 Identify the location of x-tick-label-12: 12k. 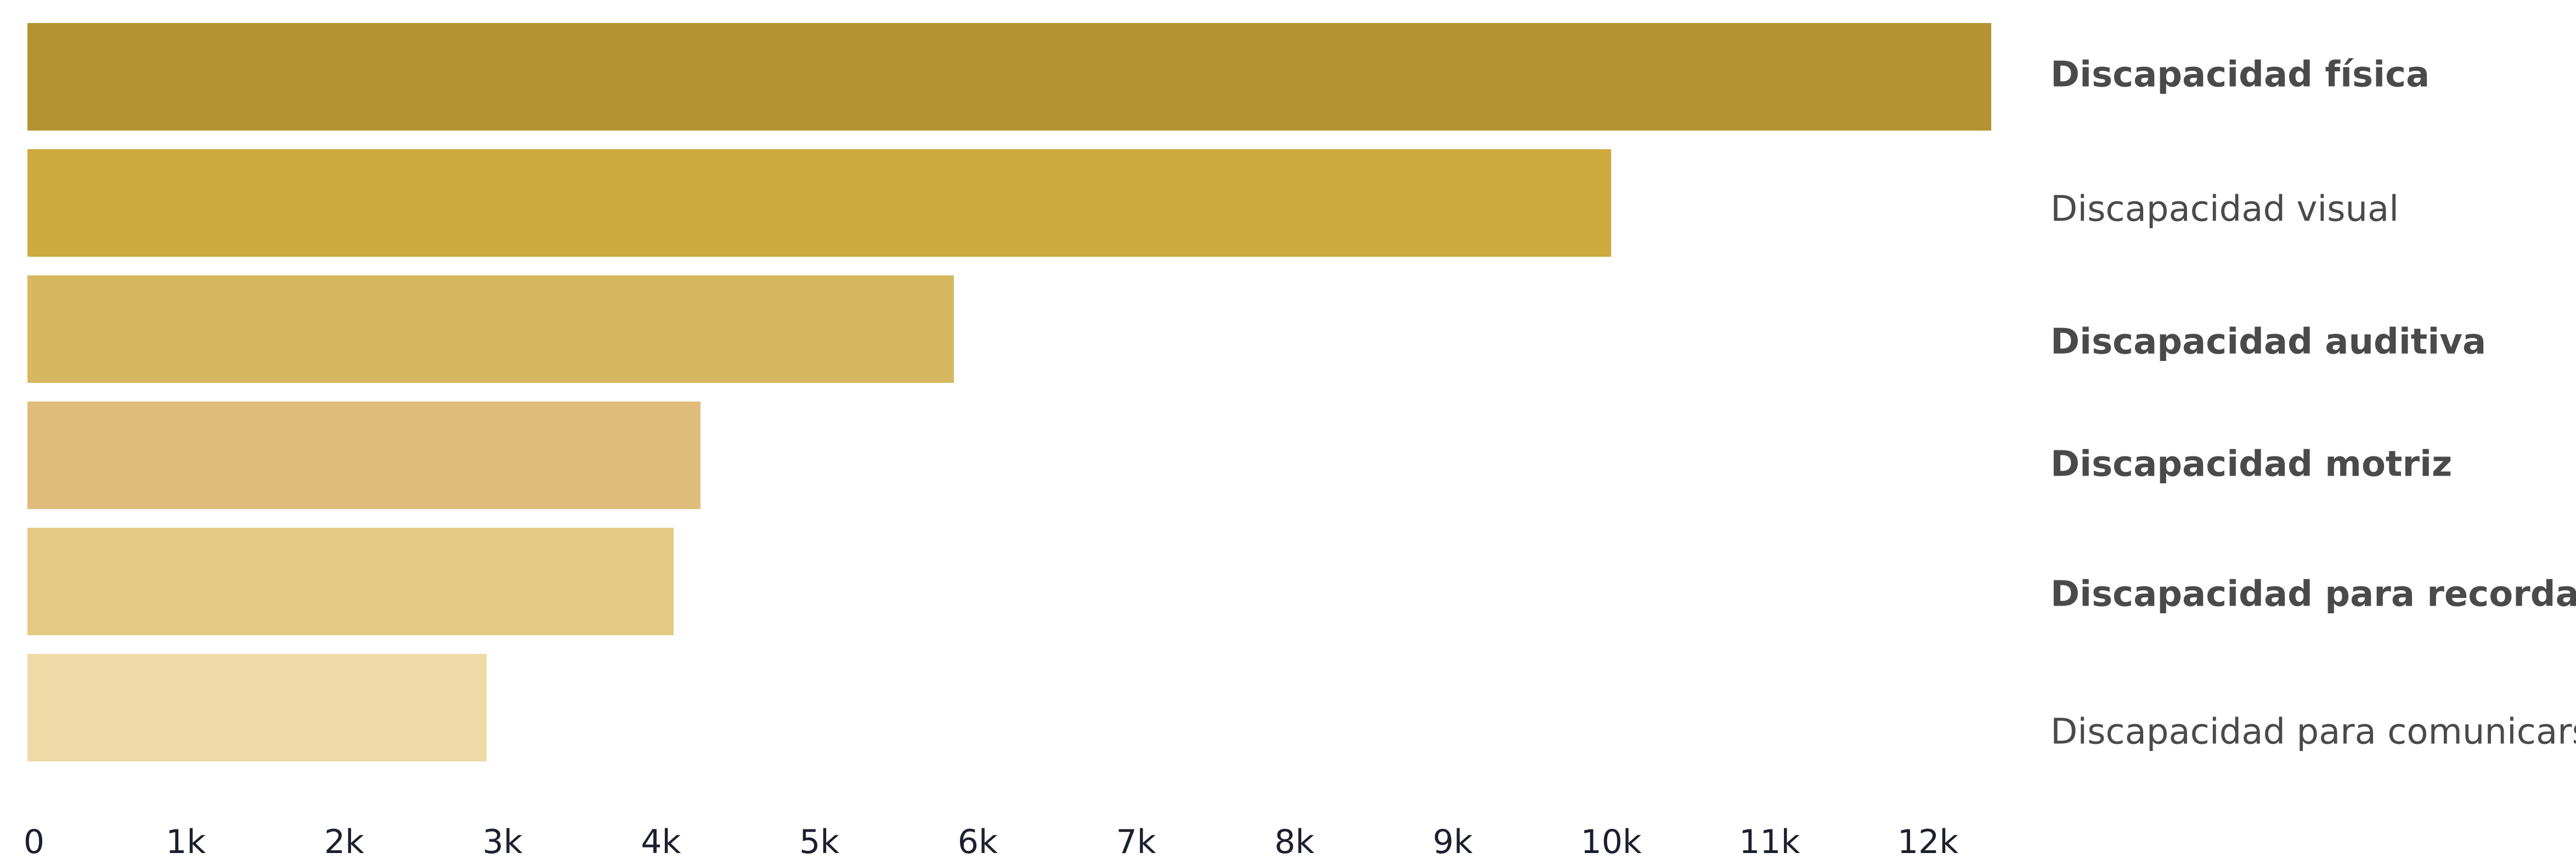
(1927, 842).